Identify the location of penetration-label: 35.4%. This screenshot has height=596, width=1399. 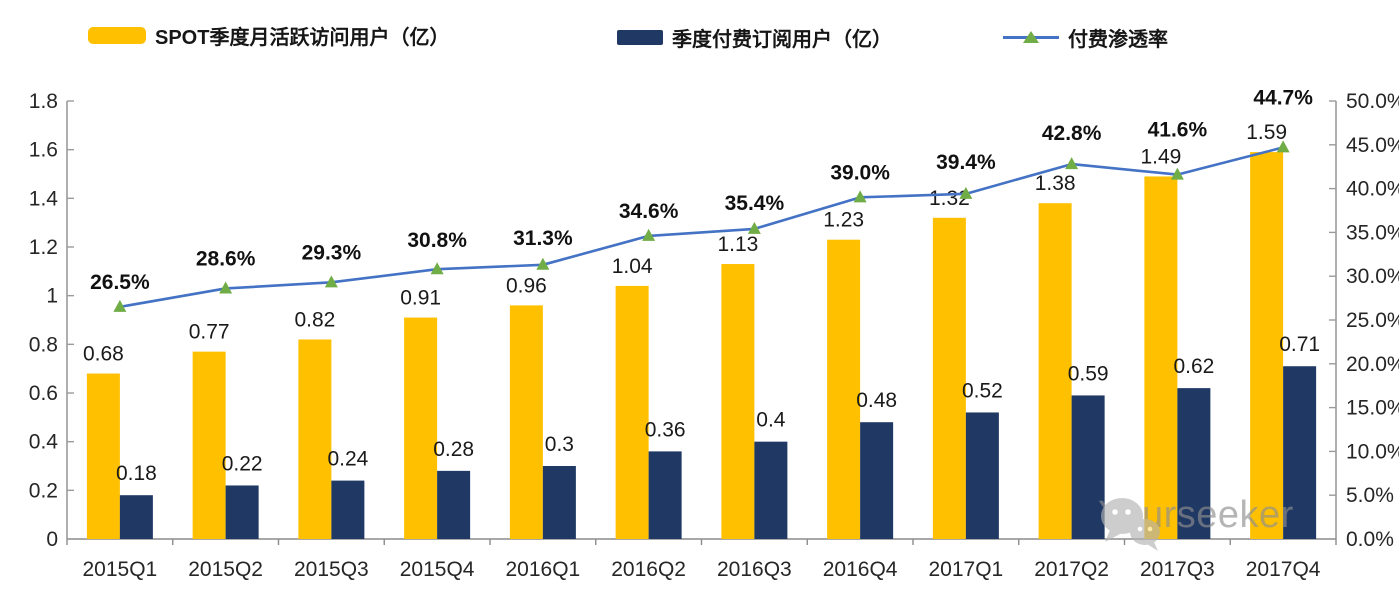
(755, 203).